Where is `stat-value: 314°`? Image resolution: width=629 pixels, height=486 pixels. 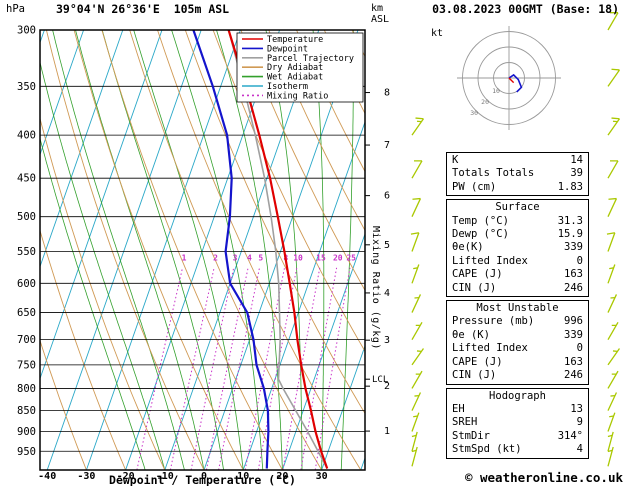
stat-value: 314° is located at coordinates (570, 435).